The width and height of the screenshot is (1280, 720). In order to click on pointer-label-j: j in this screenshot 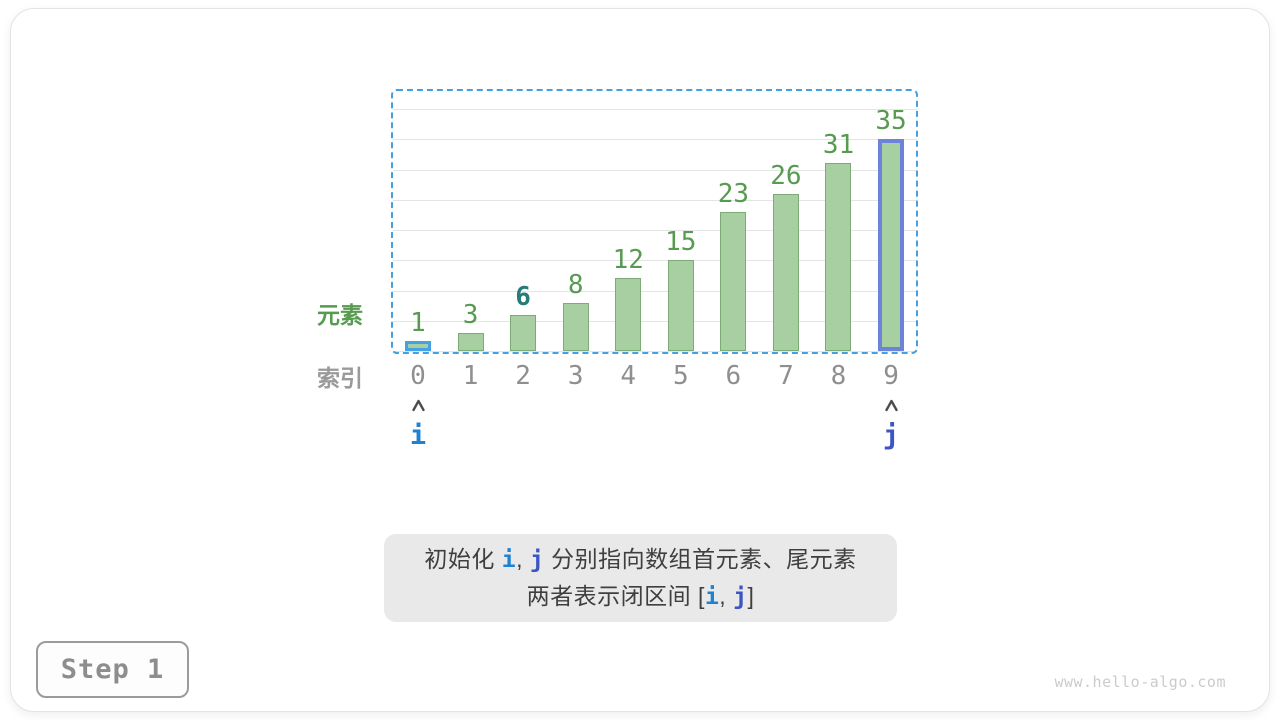, I will do `click(891, 435)`.